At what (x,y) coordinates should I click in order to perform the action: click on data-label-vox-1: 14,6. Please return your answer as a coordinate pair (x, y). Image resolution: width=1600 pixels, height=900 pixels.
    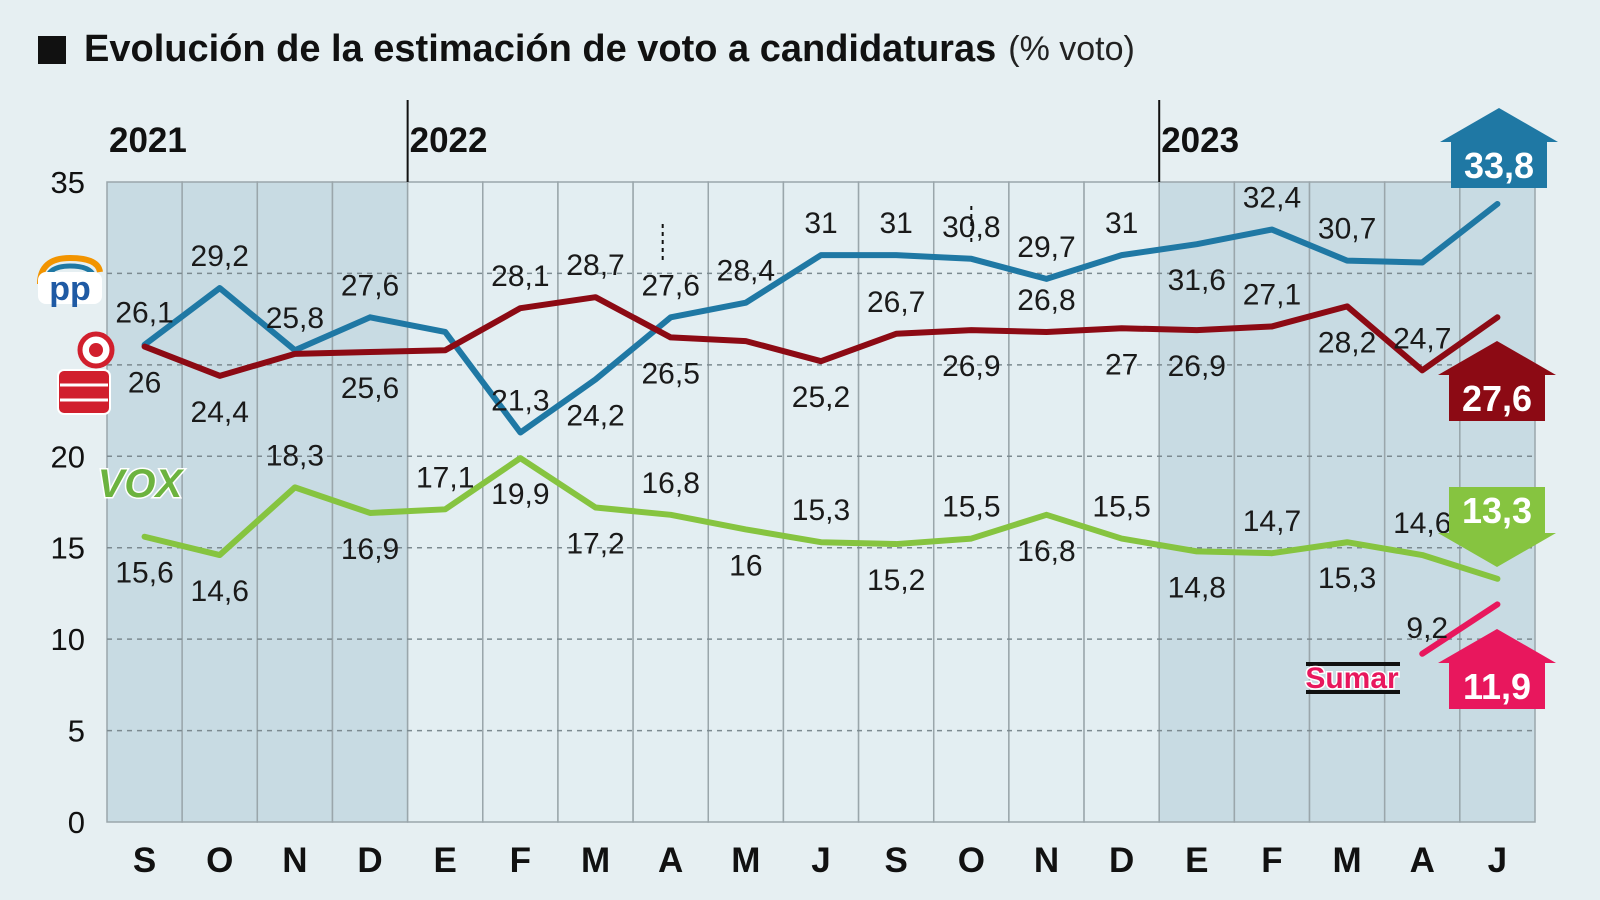
    Looking at the image, I should click on (220, 591).